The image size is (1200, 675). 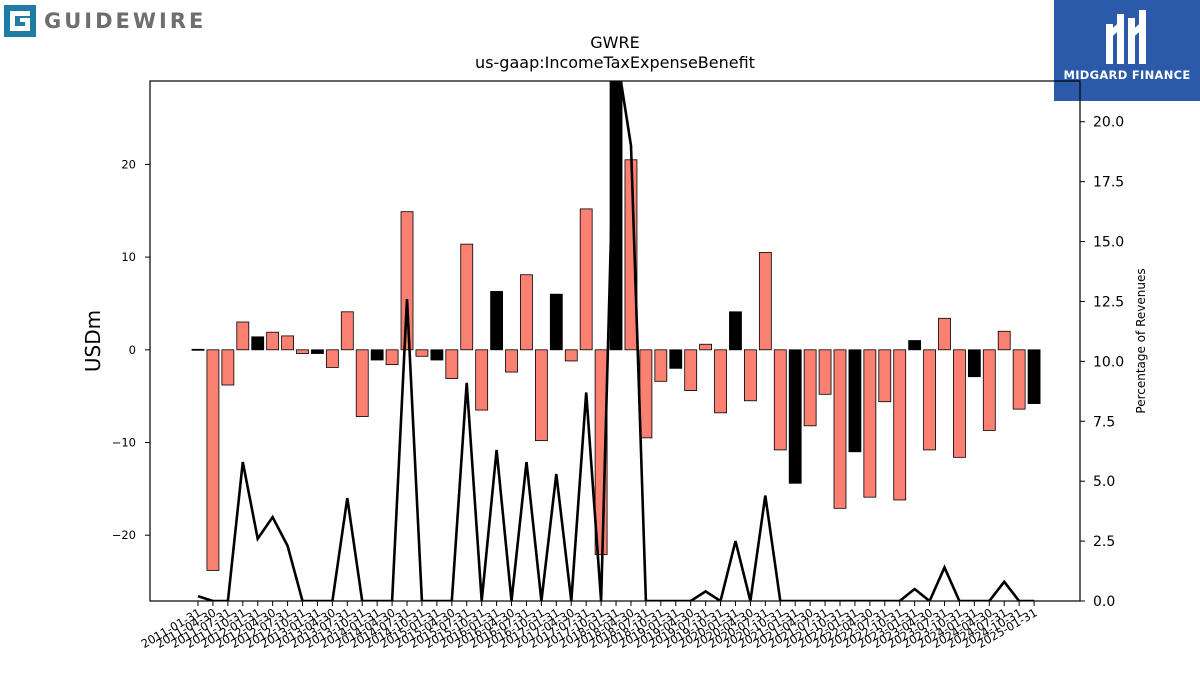 What do you see at coordinates (132, 350) in the screenshot?
I see `y-tick-label: 0` at bounding box center [132, 350].